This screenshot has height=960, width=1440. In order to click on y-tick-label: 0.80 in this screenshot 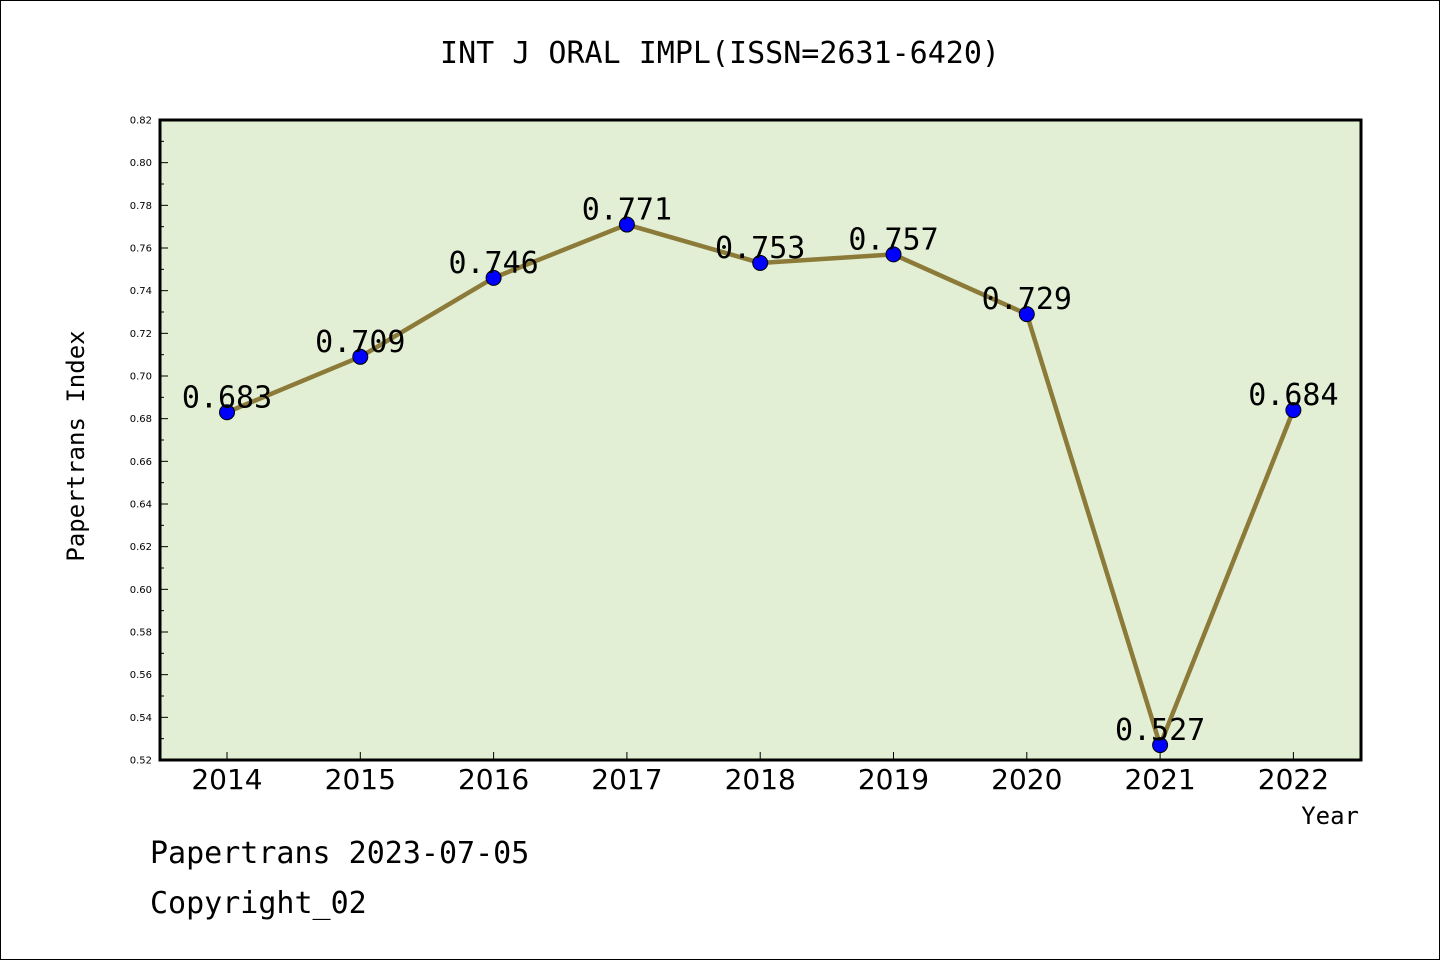, I will do `click(141, 163)`.